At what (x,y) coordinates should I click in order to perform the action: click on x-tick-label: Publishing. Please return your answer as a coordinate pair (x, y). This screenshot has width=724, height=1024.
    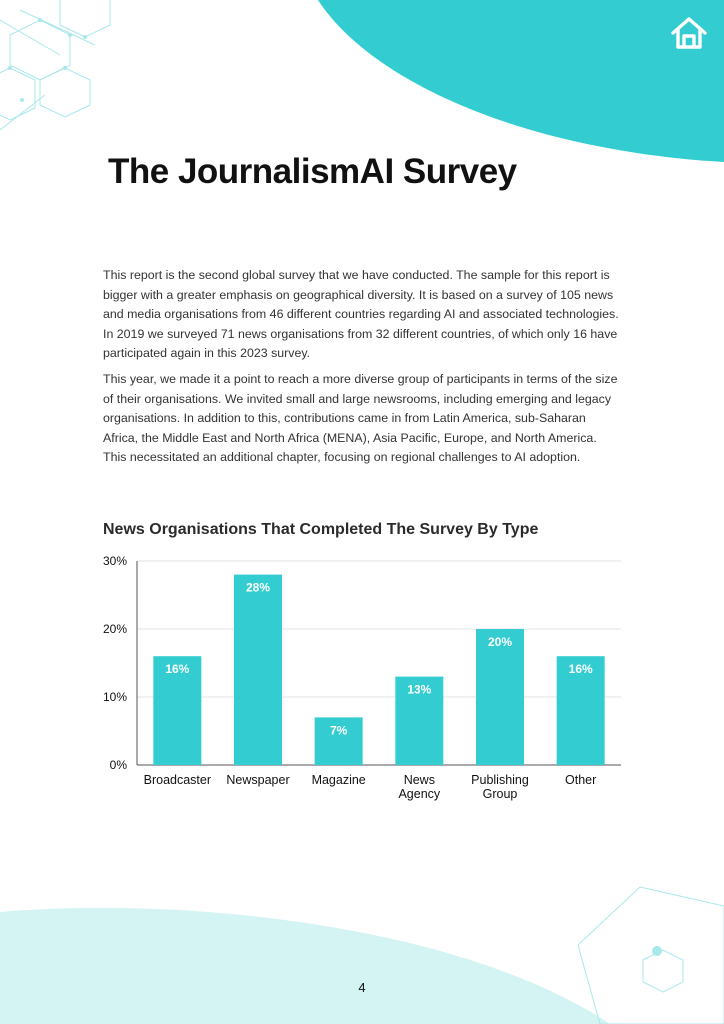
    Looking at the image, I should click on (500, 780).